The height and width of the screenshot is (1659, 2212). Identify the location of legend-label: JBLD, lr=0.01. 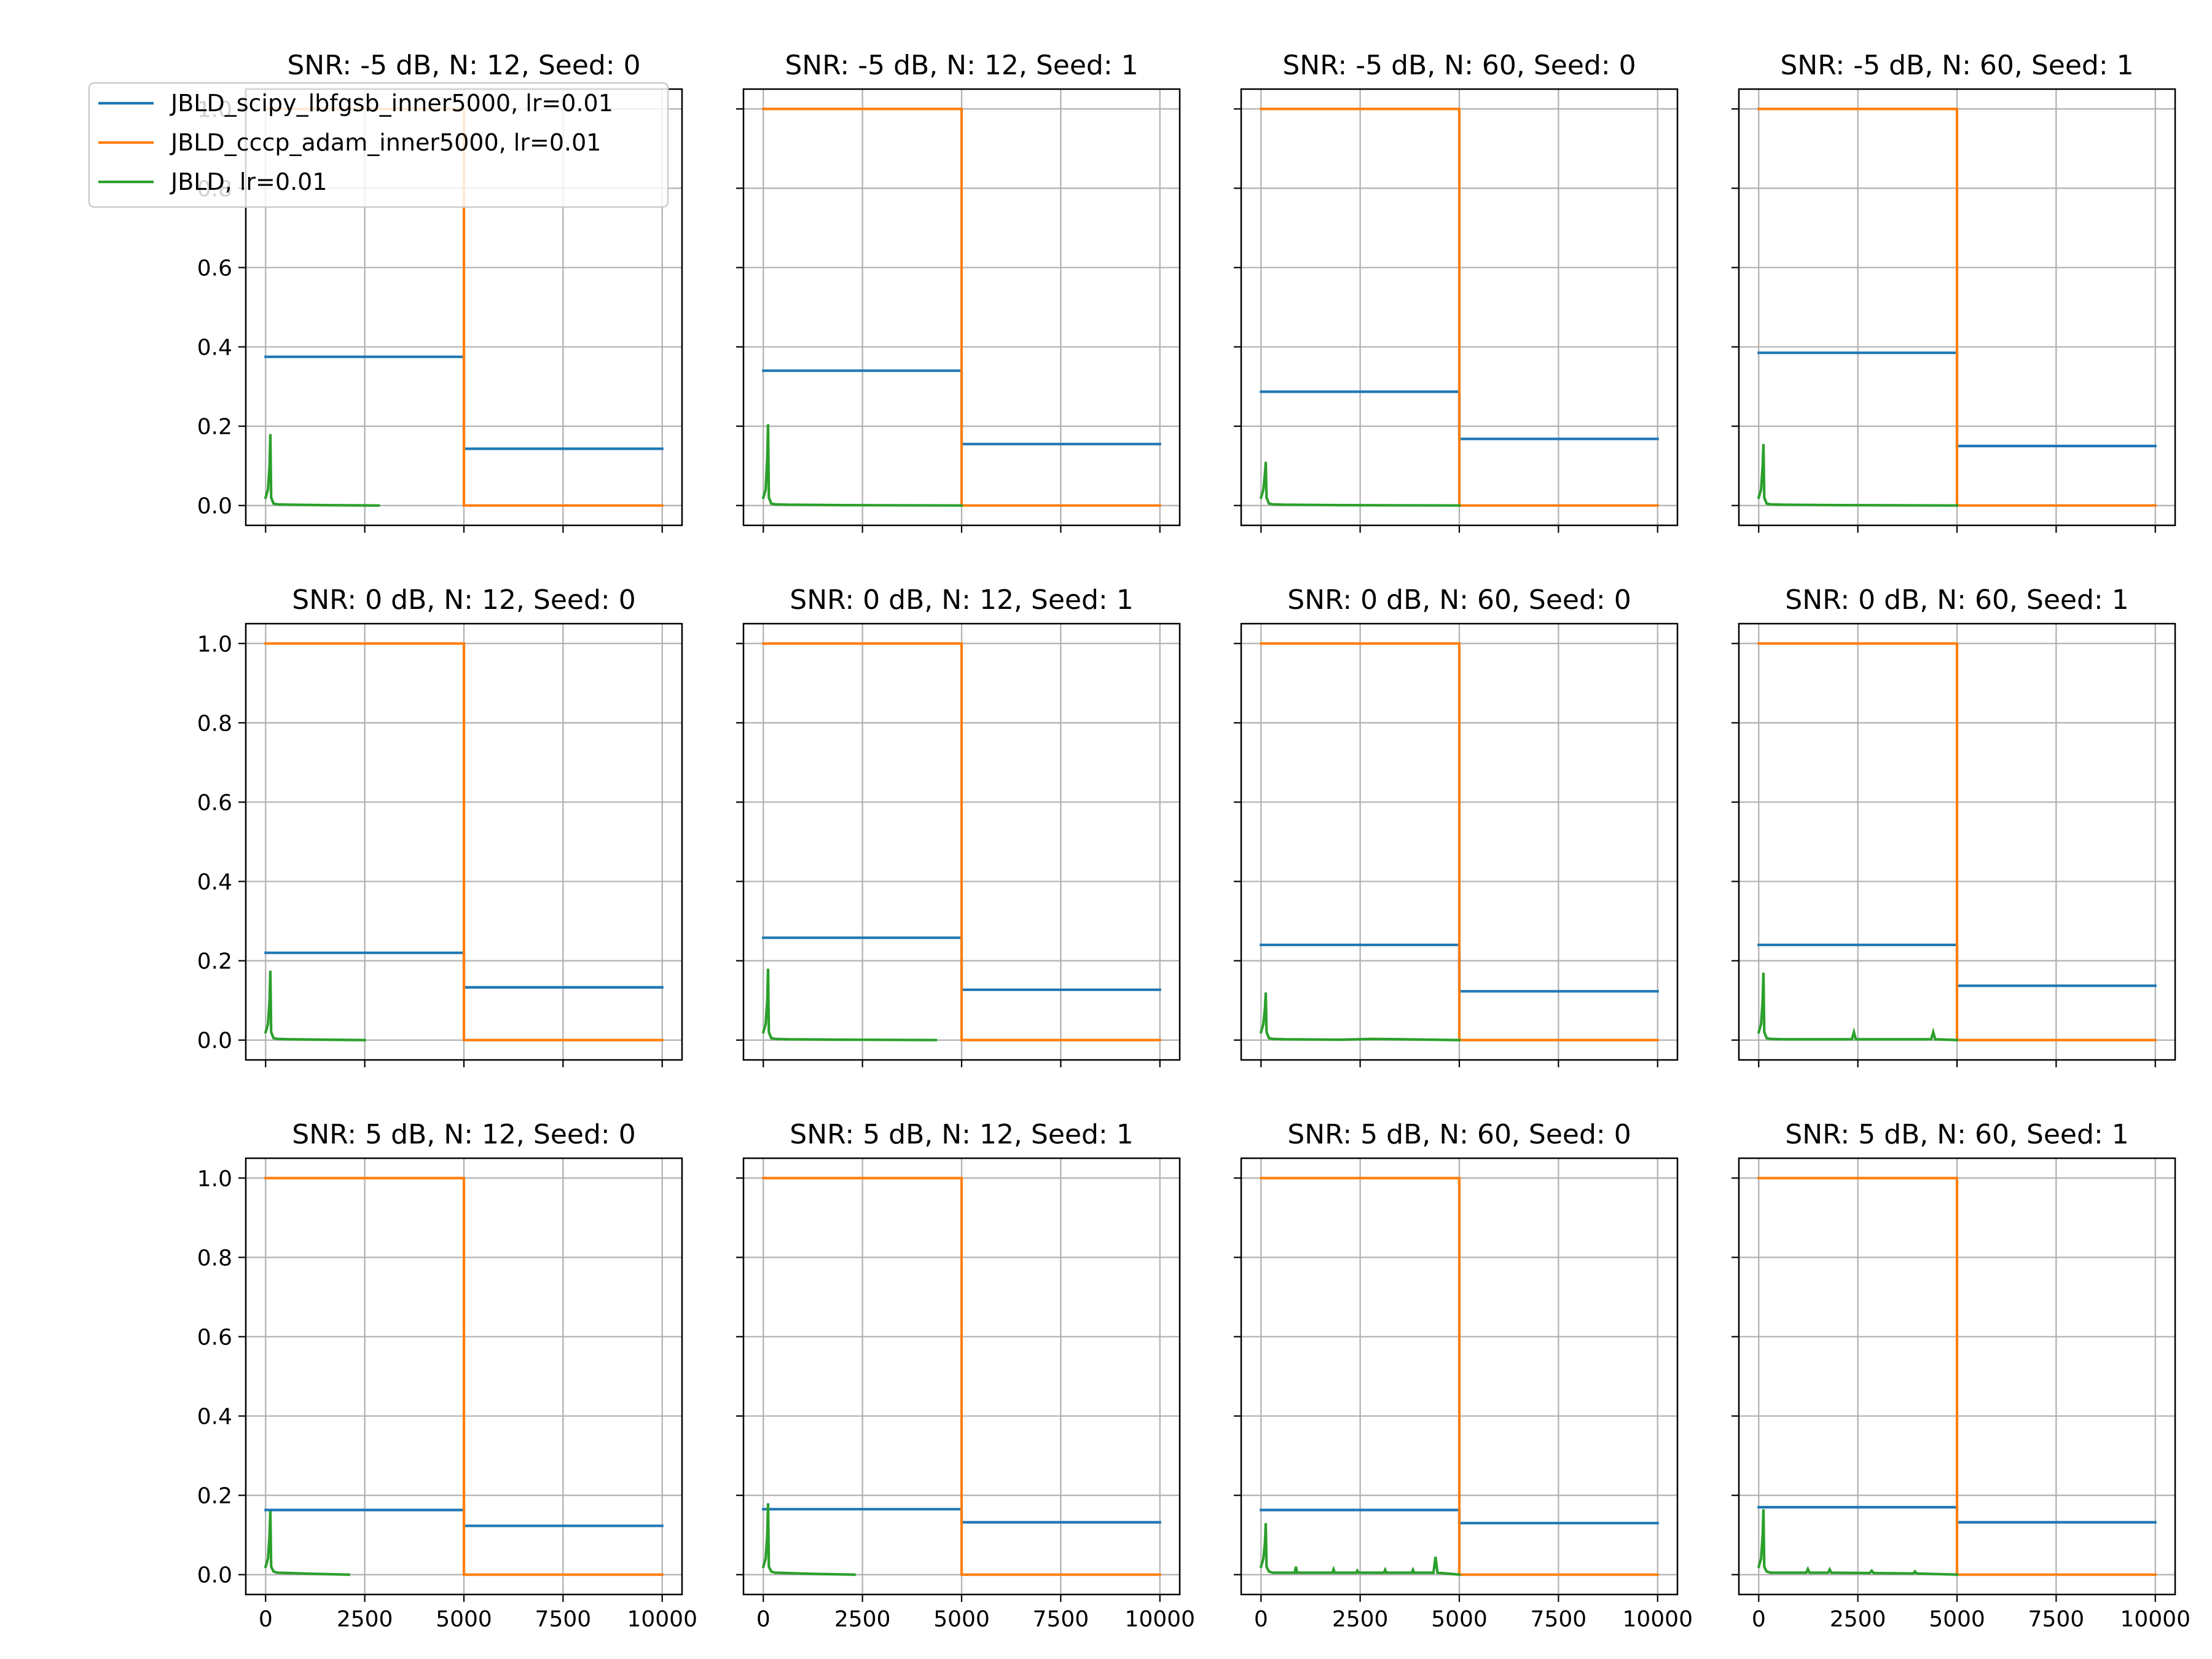
(248, 181).